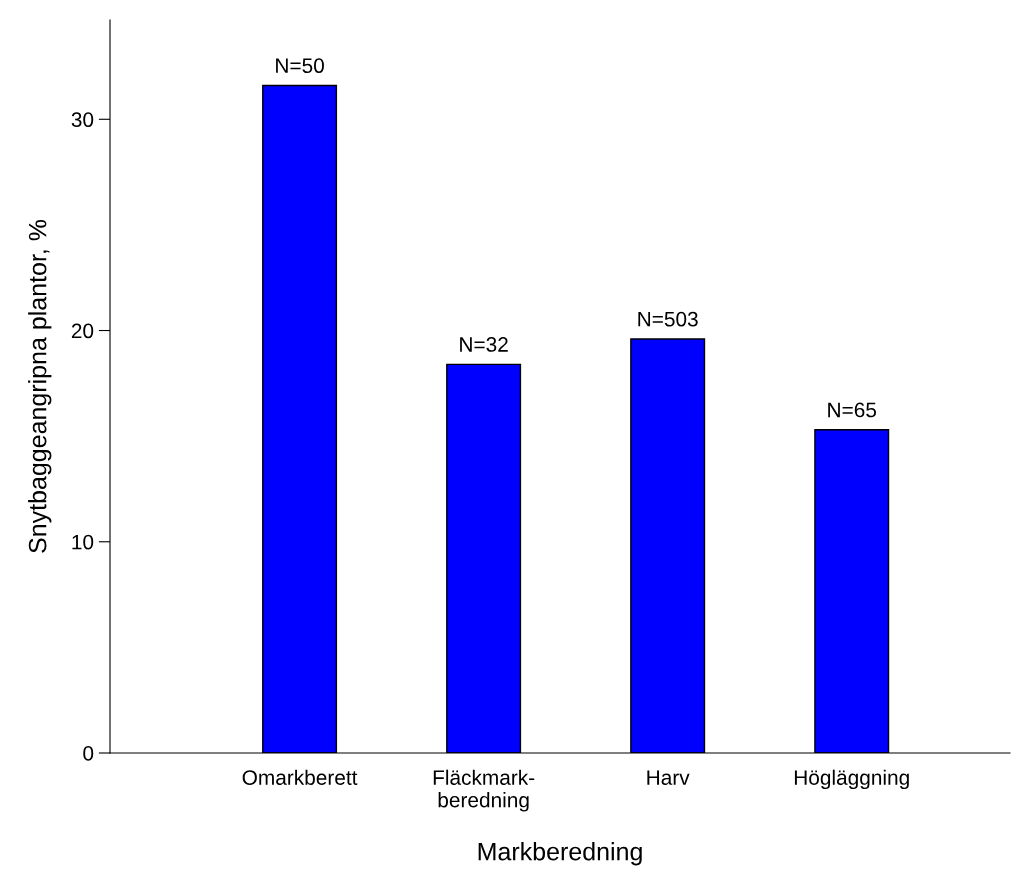 This screenshot has height=895, width=1026. Describe the element at coordinates (851, 779) in the screenshot. I see `x-tick-label: Högläggning` at that location.